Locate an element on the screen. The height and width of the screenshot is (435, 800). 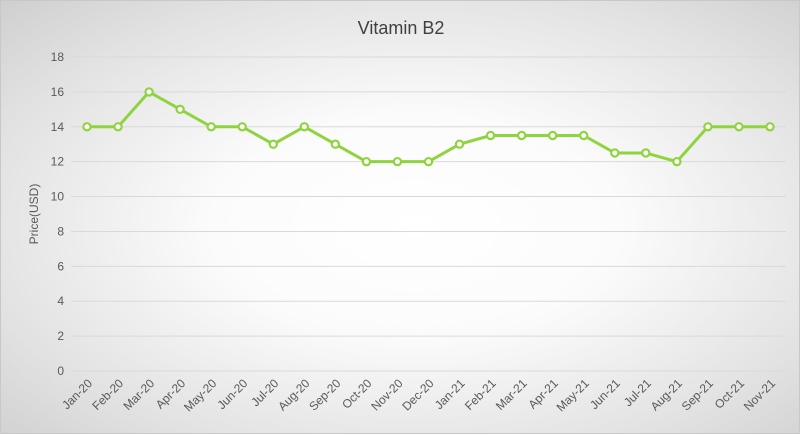
x-tick-mar-20: Mar-20 is located at coordinates (138, 394).